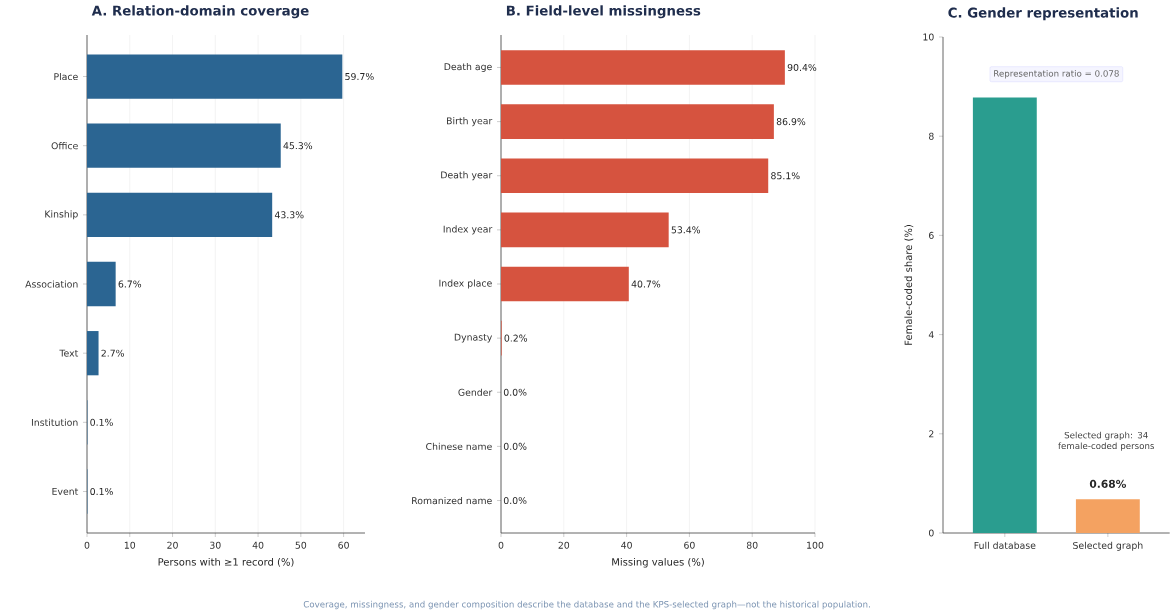 The height and width of the screenshot is (614, 1174). Describe the element at coordinates (467, 176) in the screenshot. I see `y-tick-label: Death year` at that location.